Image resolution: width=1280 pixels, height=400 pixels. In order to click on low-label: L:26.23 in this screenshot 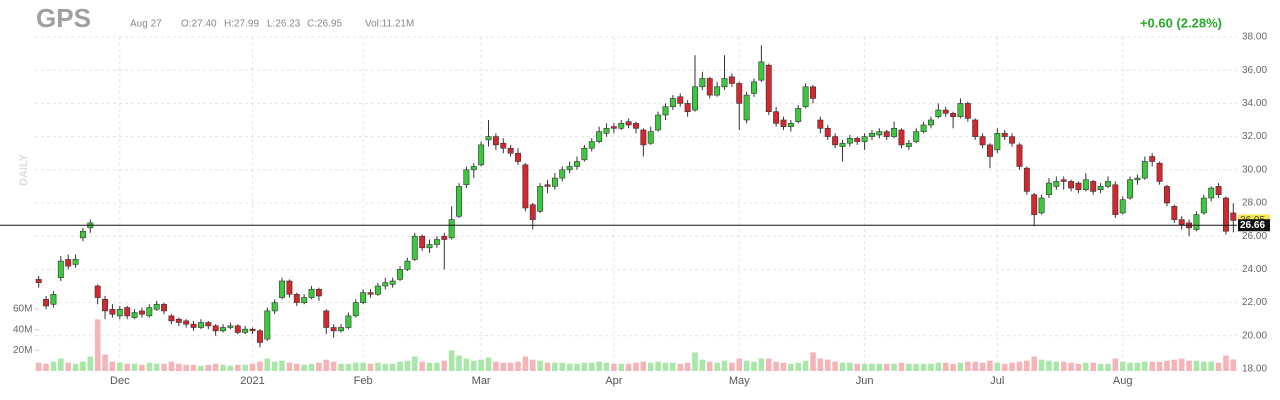, I will do `click(284, 24)`.